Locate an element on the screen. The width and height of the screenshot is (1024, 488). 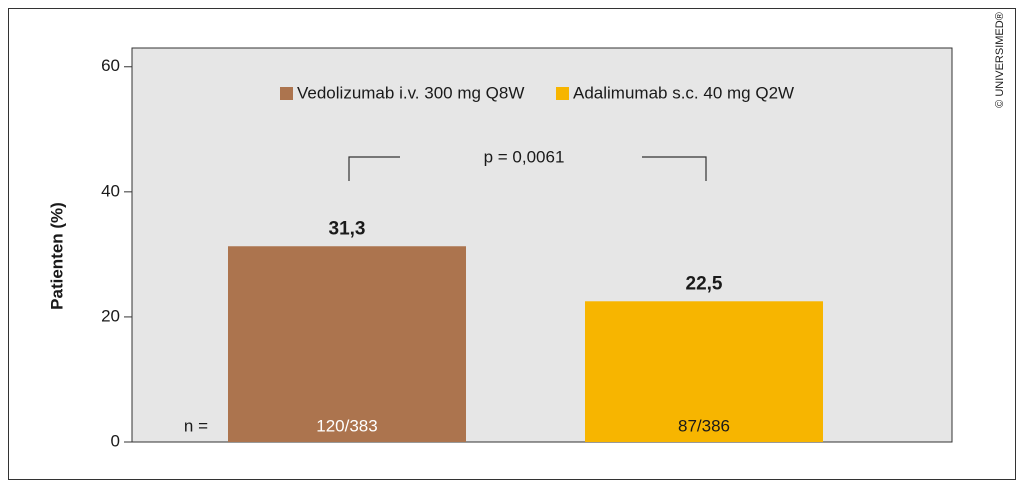
y-tick-label: 0 is located at coordinates (115, 440).